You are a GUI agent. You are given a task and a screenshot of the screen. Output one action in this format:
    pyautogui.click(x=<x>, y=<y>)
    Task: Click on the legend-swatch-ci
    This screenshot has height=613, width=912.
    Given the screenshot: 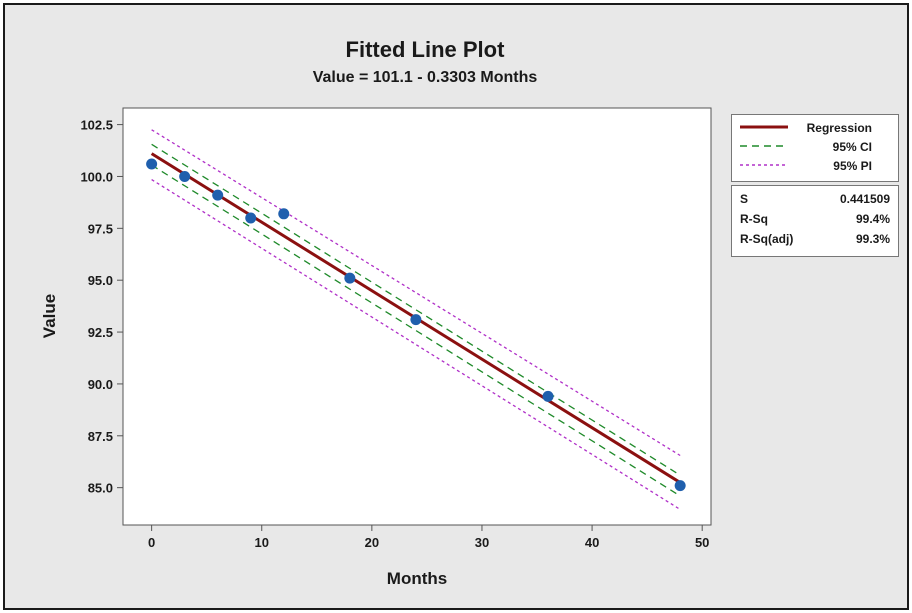 What is the action you would take?
    pyautogui.click(x=764, y=146)
    